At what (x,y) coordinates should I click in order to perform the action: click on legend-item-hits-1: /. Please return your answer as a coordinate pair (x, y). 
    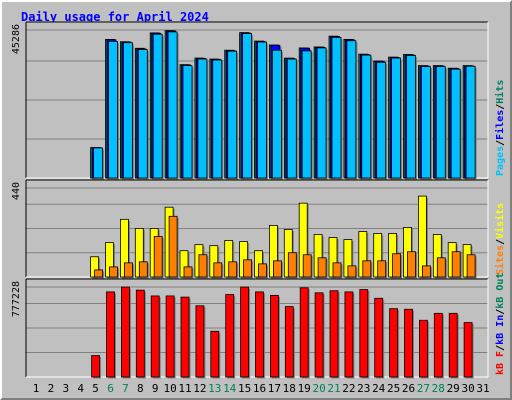
    Looking at the image, I should click on (500, 143).